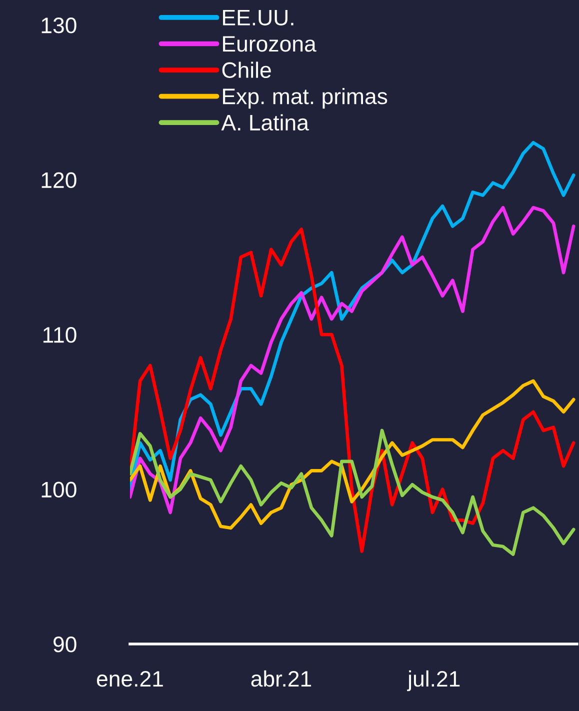 The image size is (579, 711). What do you see at coordinates (258, 18) in the screenshot?
I see `legend-label: EE.UU.` at bounding box center [258, 18].